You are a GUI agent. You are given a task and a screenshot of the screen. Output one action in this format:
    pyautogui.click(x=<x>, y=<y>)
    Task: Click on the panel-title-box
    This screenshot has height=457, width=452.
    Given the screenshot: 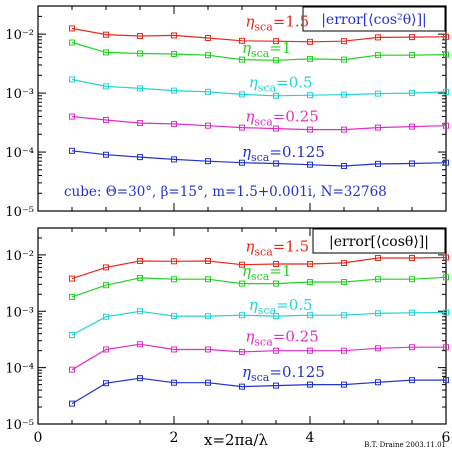 What is the action you would take?
    pyautogui.click(x=379, y=241)
    